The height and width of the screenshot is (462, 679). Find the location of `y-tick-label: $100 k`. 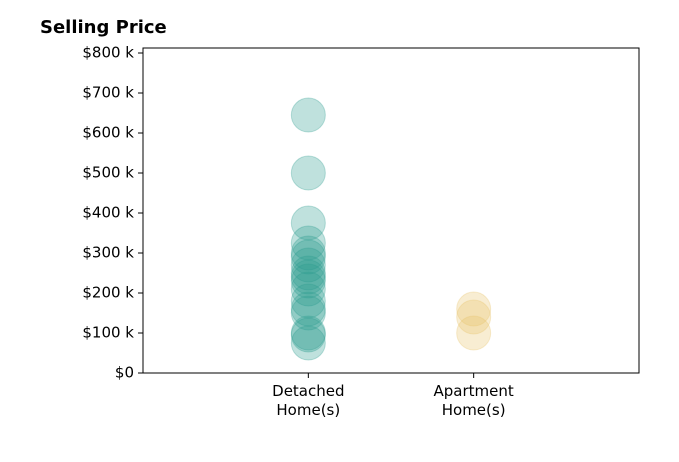

y-tick-label: $100 k is located at coordinates (108, 333).